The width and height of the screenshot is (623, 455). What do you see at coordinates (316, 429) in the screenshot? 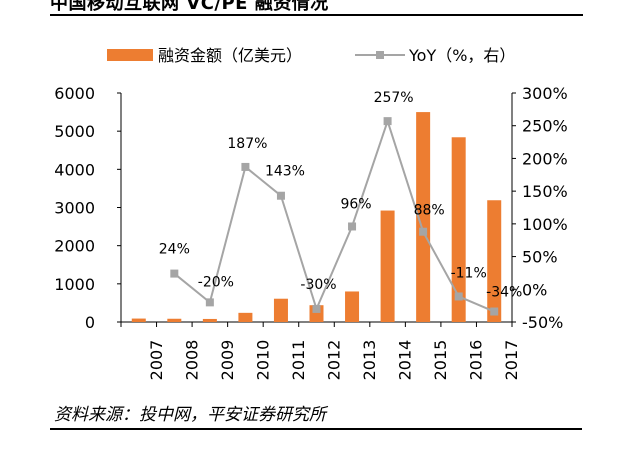
I see `bottom-divider` at bounding box center [316, 429].